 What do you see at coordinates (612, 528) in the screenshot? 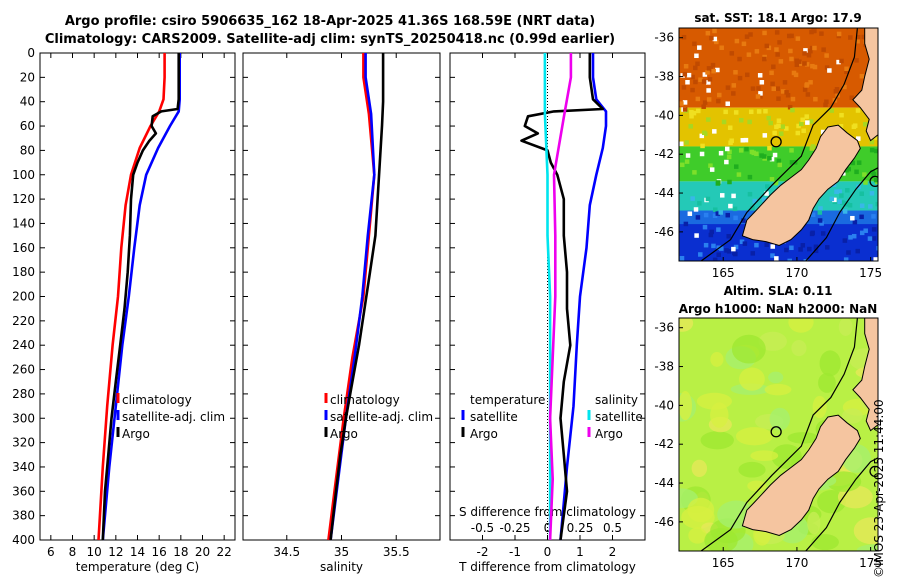
I see `x2-tick-label: 0.5` at bounding box center [612, 528].